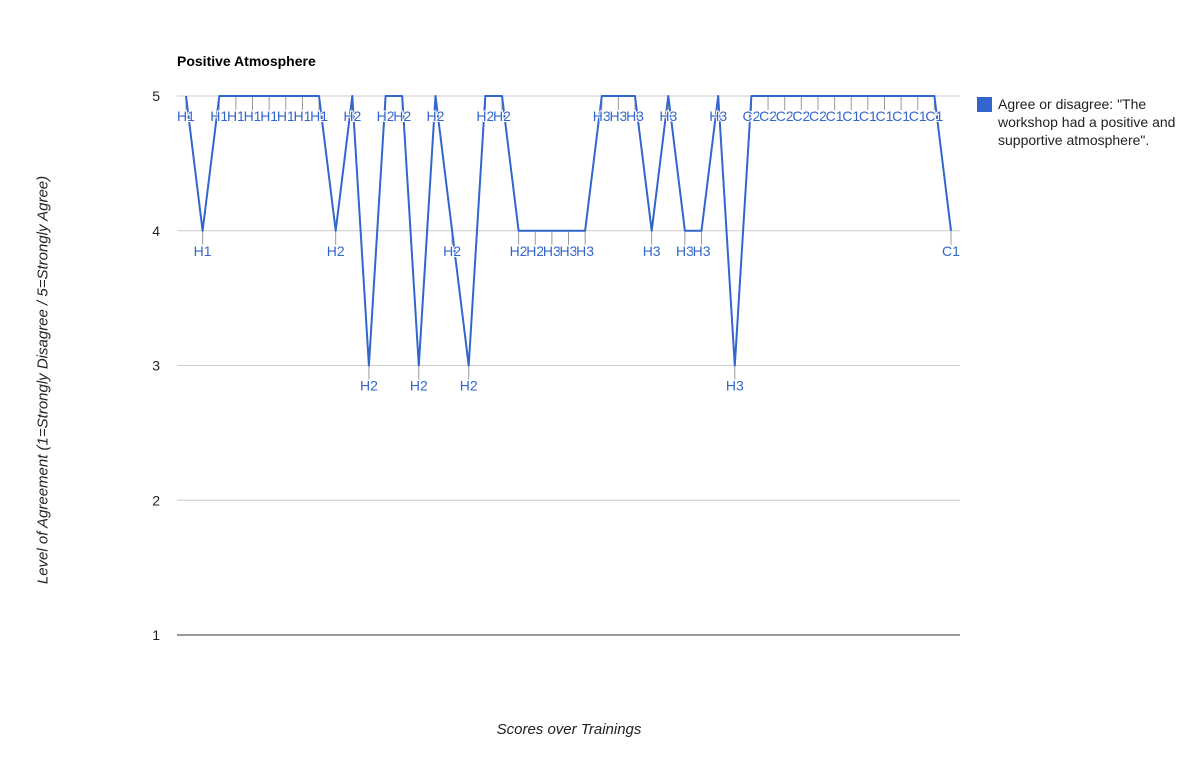  What do you see at coordinates (156, 635) in the screenshot?
I see `y-tick-label: 1` at bounding box center [156, 635].